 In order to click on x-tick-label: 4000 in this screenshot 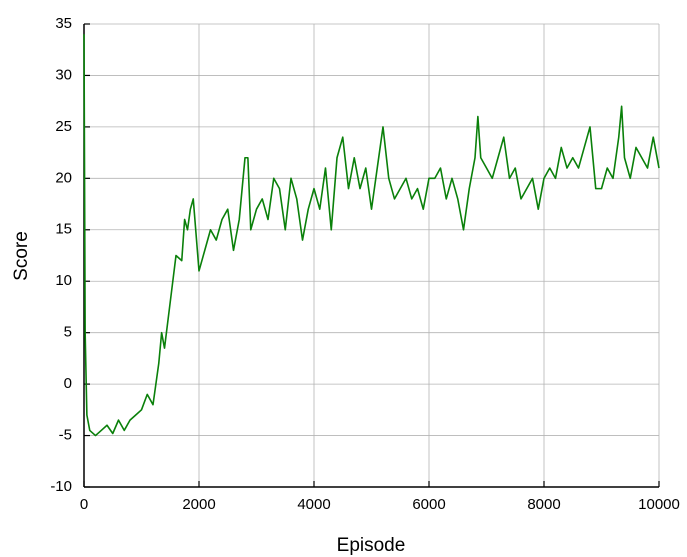, I will do `click(313, 504)`.